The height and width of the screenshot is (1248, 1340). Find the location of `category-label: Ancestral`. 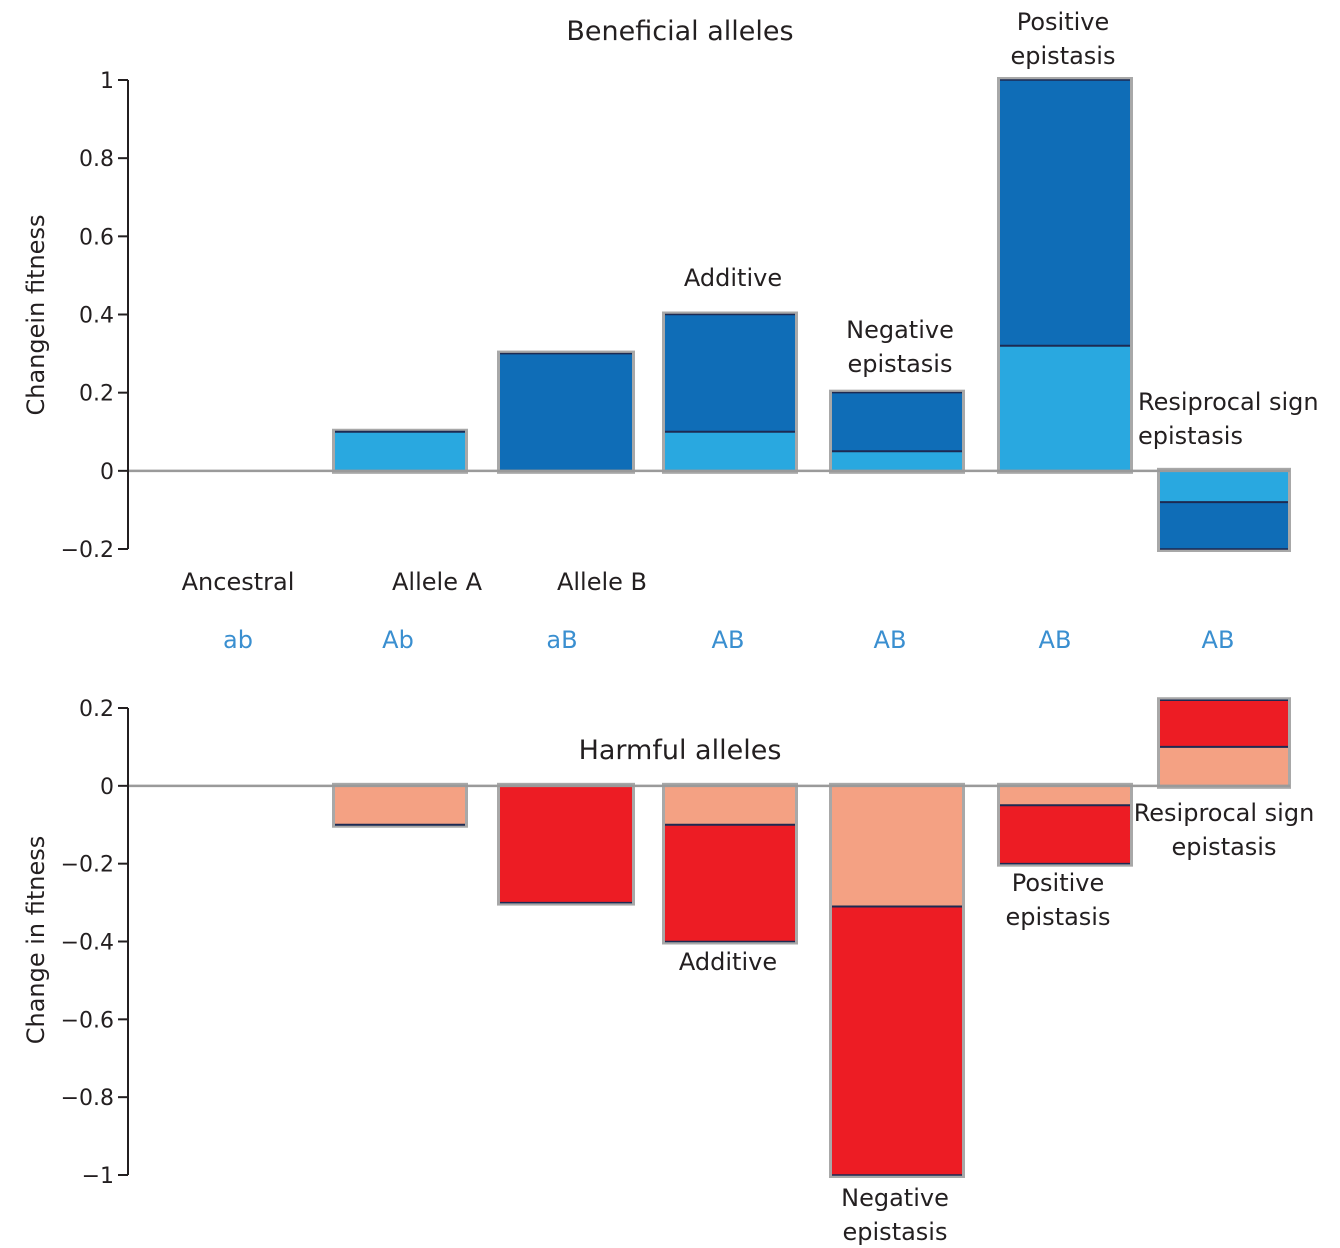

category-label: Ancestral is located at coordinates (238, 582).